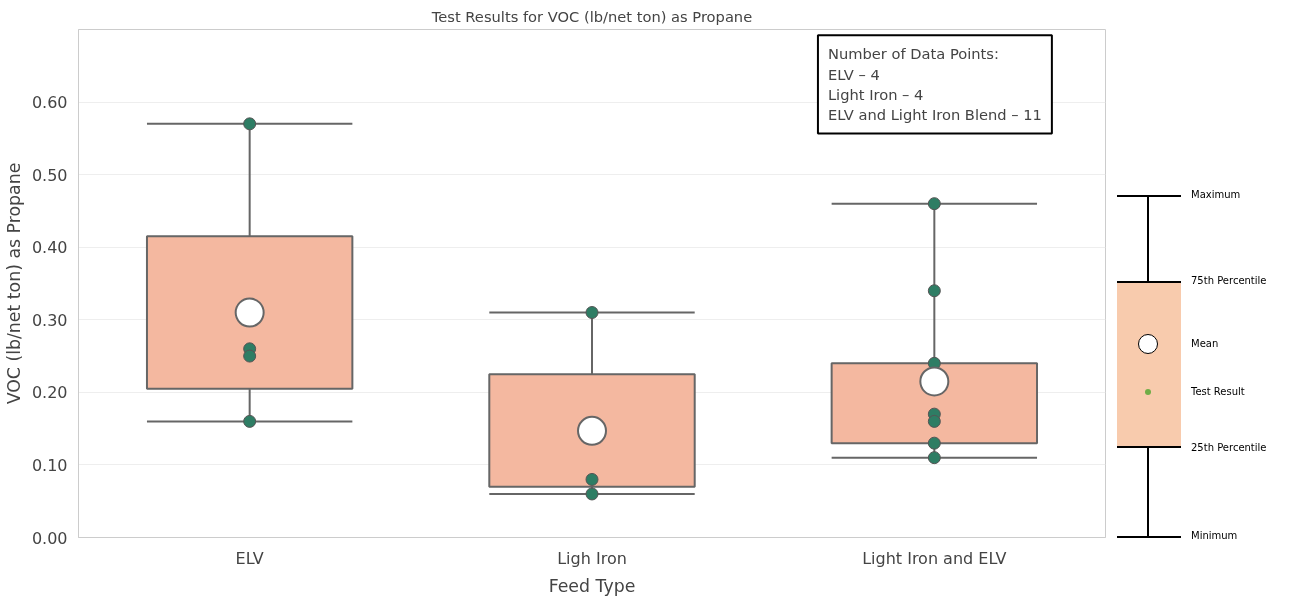  What do you see at coordinates (591, 16) in the screenshot?
I see `chart-title: Test Results for VOC (lb/net ton) as Propane` at bounding box center [591, 16].